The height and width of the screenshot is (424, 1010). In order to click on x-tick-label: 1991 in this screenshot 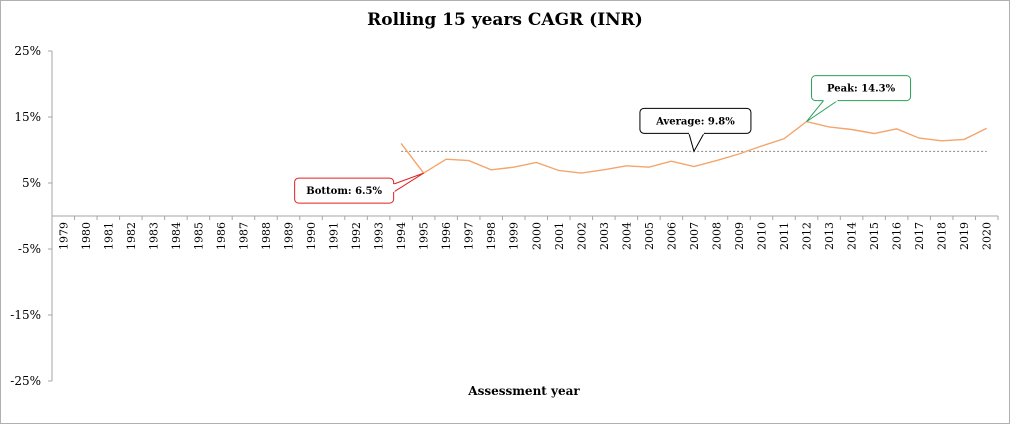, I will do `click(334, 236)`.